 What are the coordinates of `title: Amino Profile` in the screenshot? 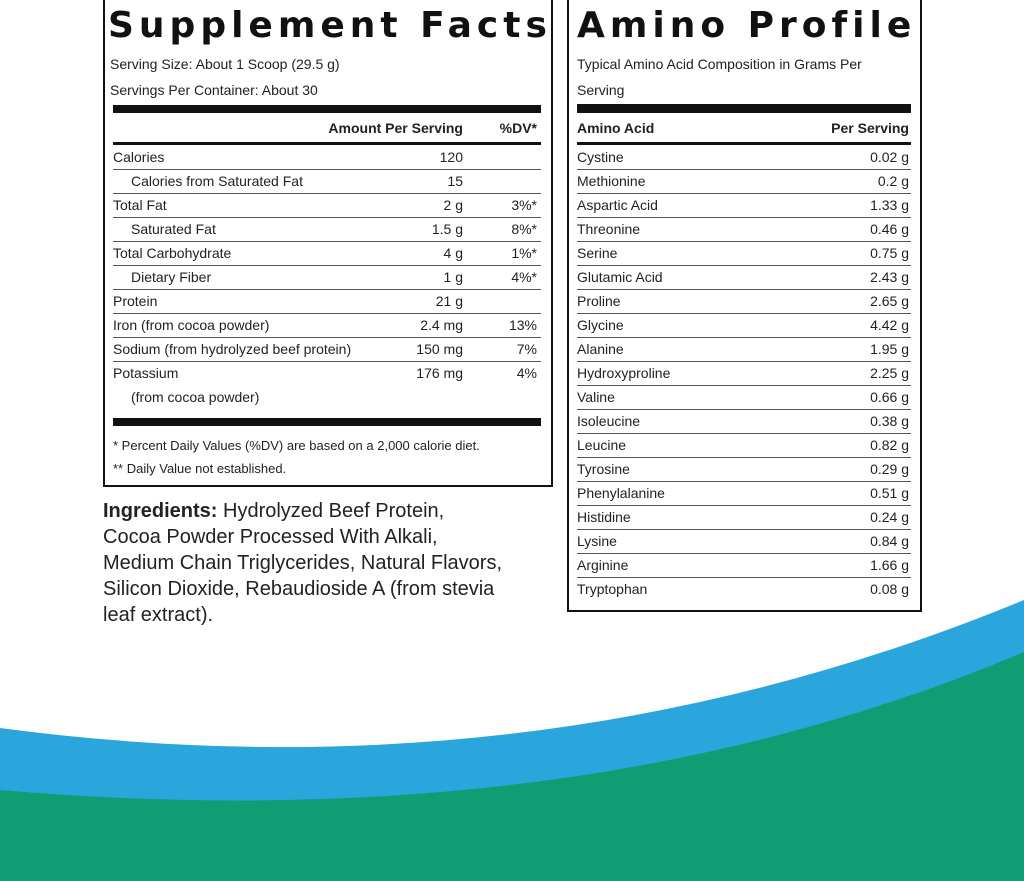 It's located at (747, 25).